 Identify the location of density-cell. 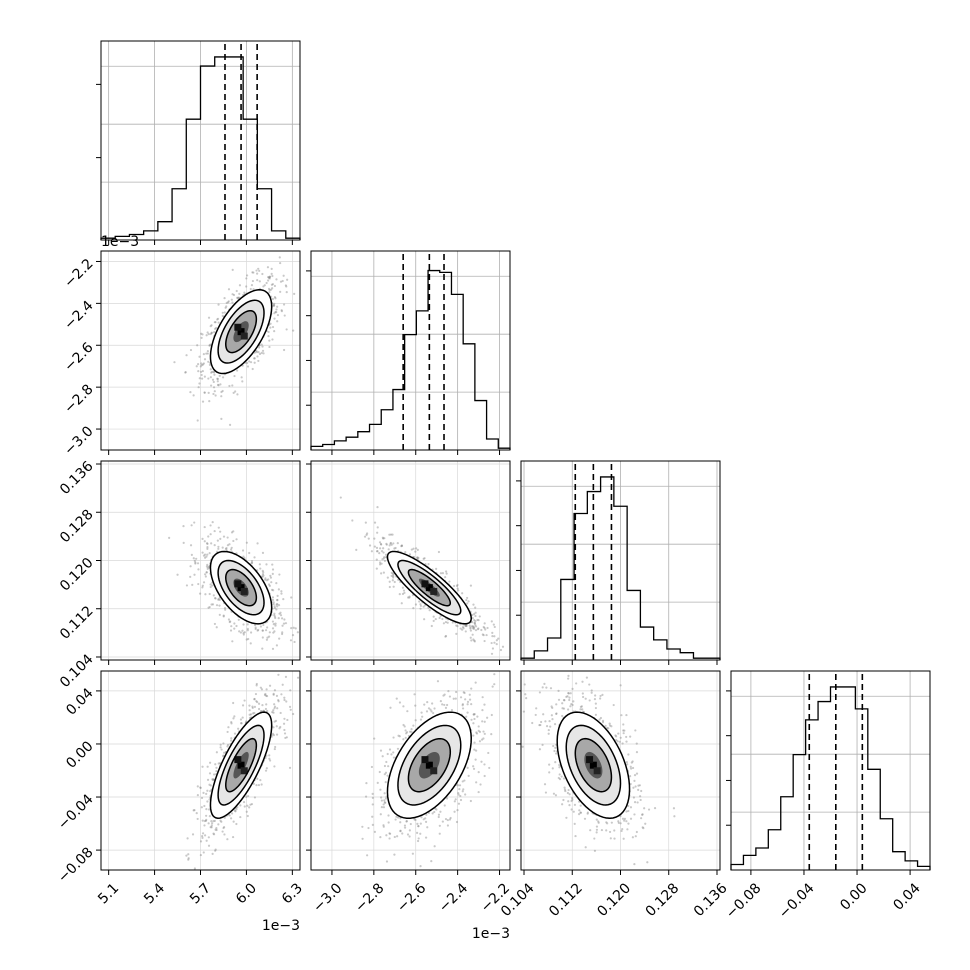
(241, 588).